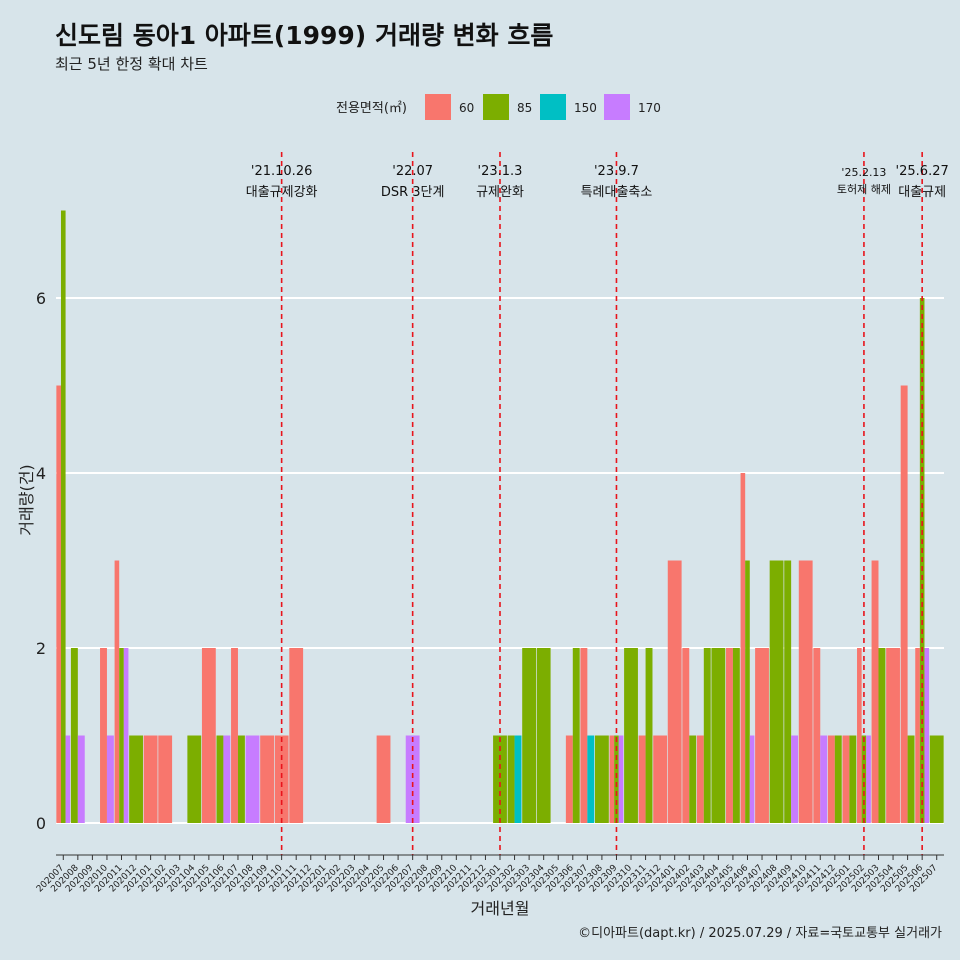  Describe the element at coordinates (412, 171) in the screenshot. I see `event-date: '22.07` at that location.